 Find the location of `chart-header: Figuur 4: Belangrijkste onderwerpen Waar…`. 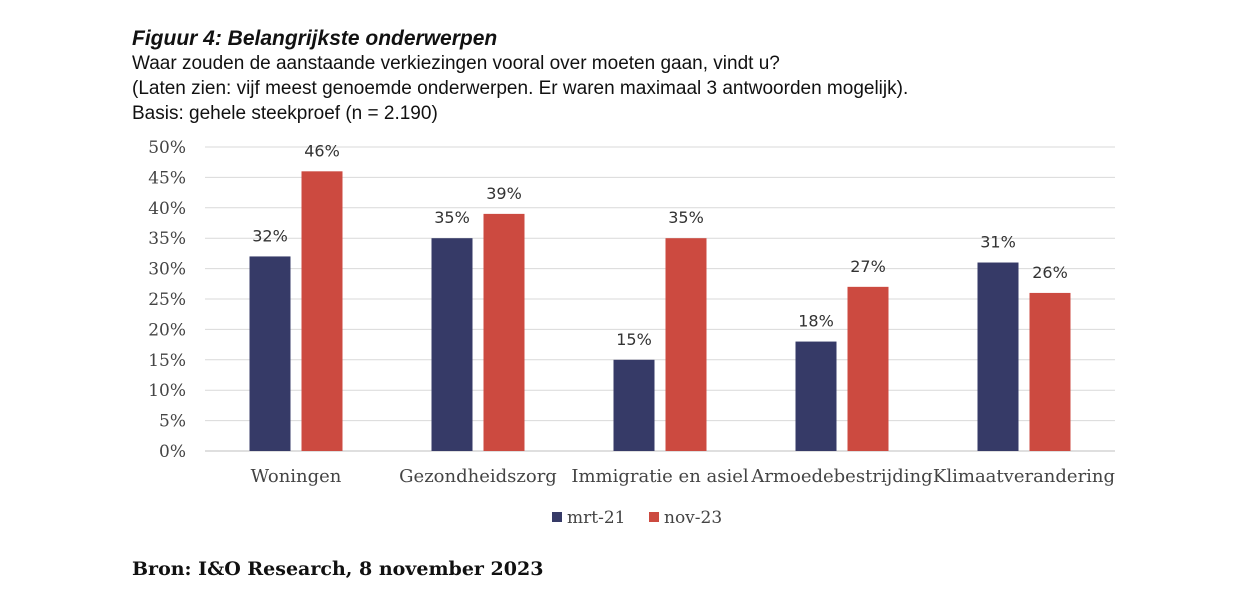

chart-header: Figuur 4: Belangrijkste onderwerpen Waar… is located at coordinates (632, 76).